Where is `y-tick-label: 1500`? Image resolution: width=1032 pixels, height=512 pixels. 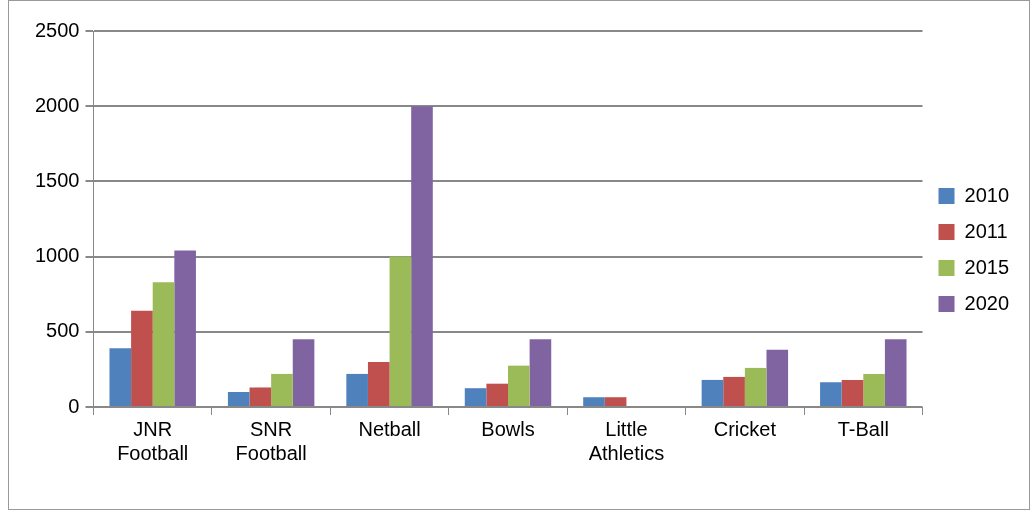
y-tick-label: 1500 is located at coordinates (57, 179).